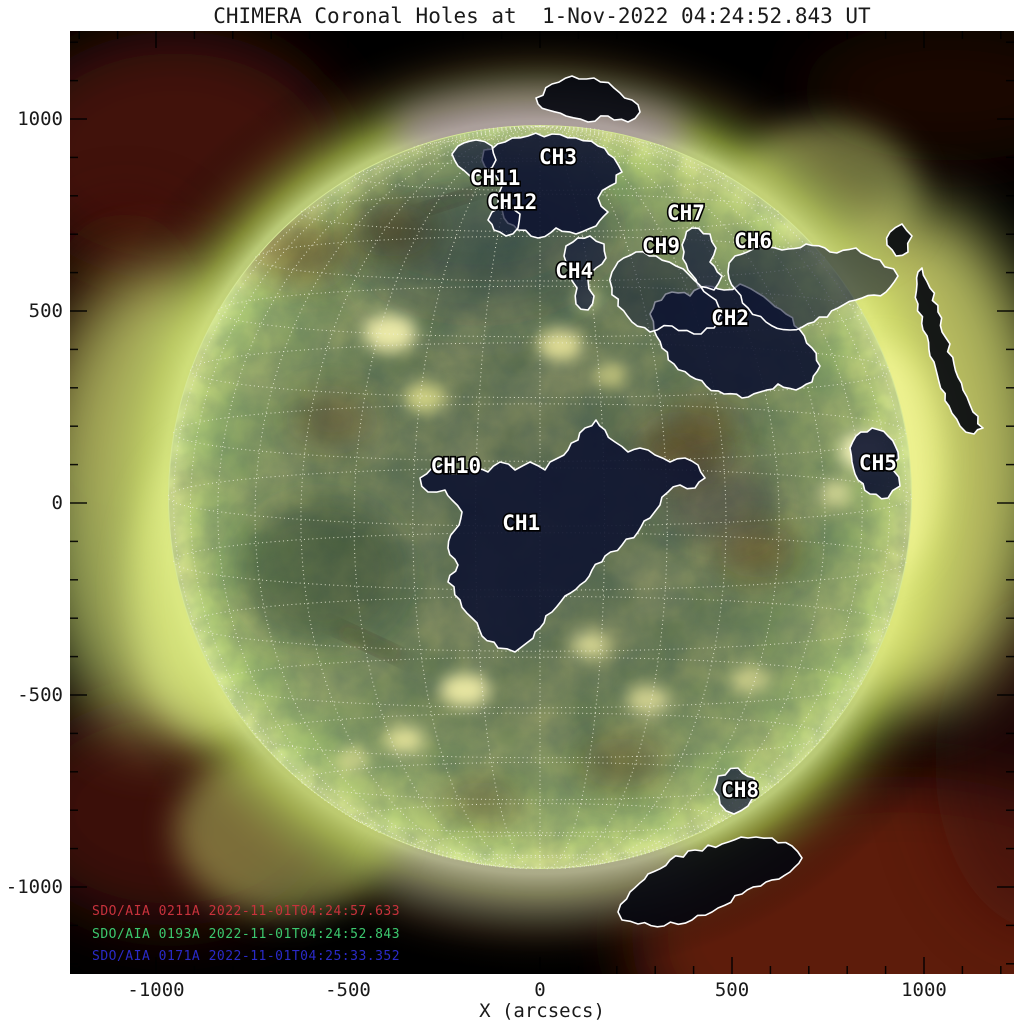 The image size is (1024, 1024). Describe the element at coordinates (753, 241) in the screenshot. I see `coronal-hole-label: CH6` at that location.